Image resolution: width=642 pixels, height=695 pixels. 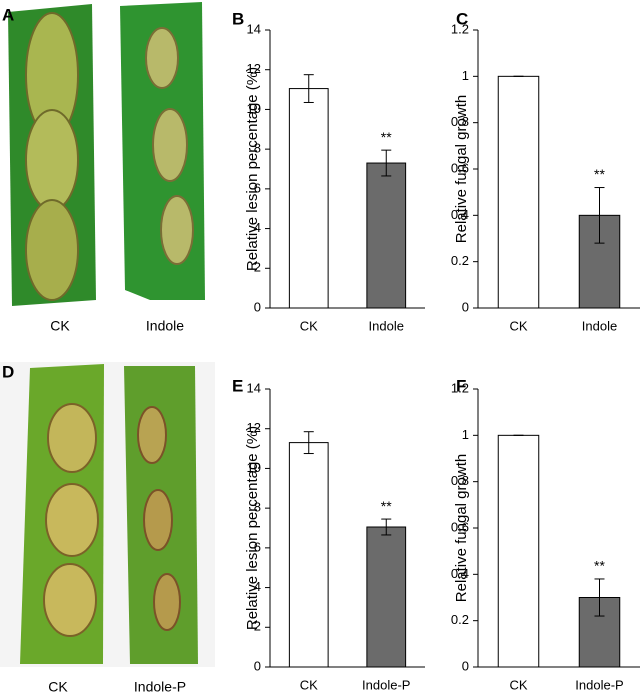 I want to click on panel-letter: A, so click(x=8, y=14).